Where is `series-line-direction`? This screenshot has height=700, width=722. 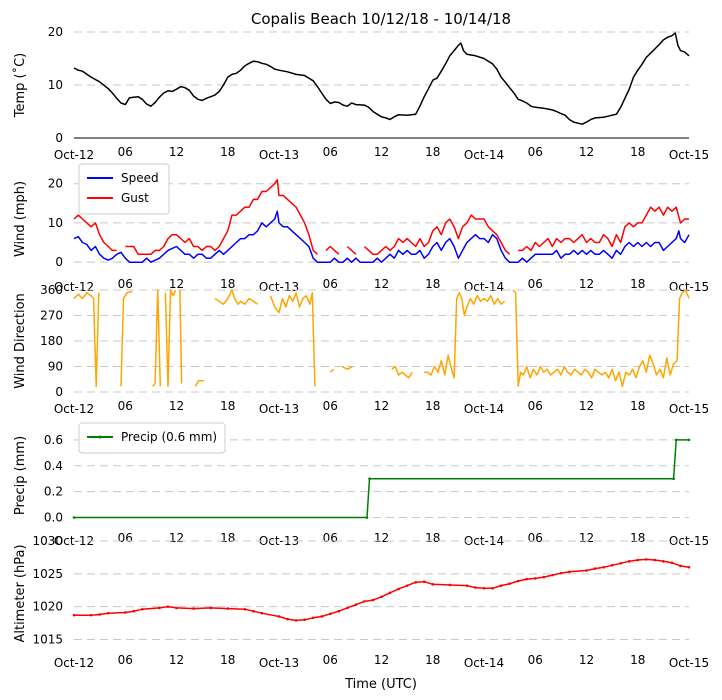 series-line-direction is located at coordinates (381, 338).